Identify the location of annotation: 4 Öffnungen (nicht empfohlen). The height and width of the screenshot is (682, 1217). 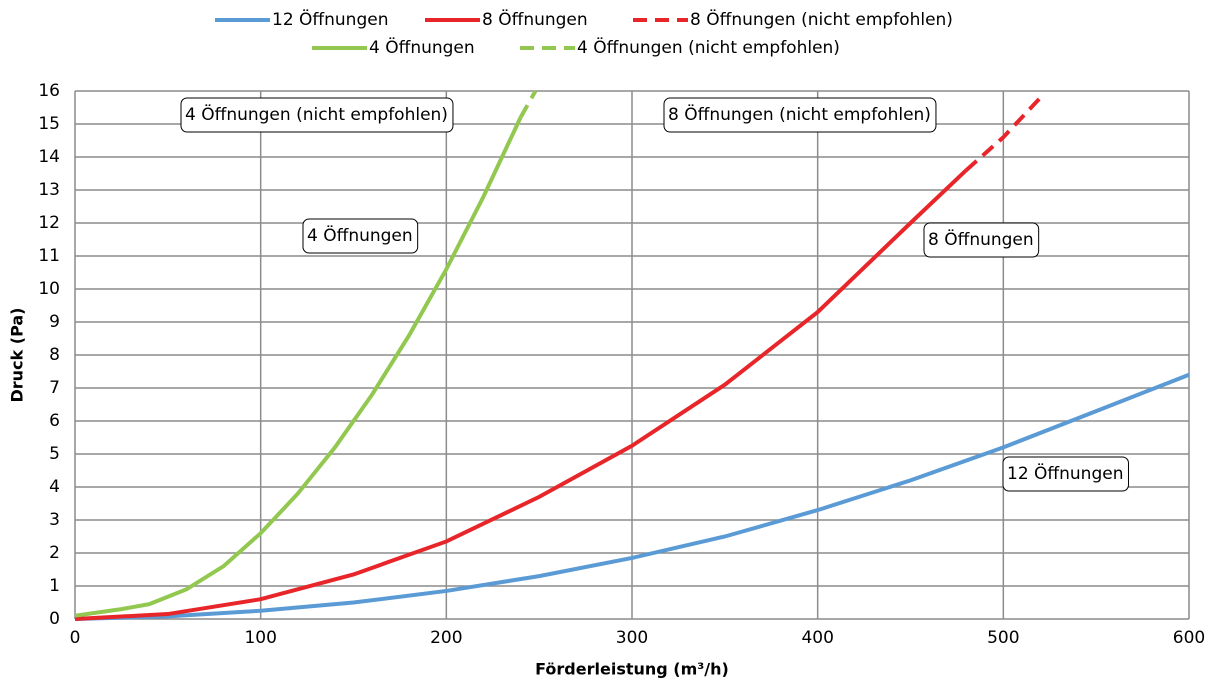
(316, 114).